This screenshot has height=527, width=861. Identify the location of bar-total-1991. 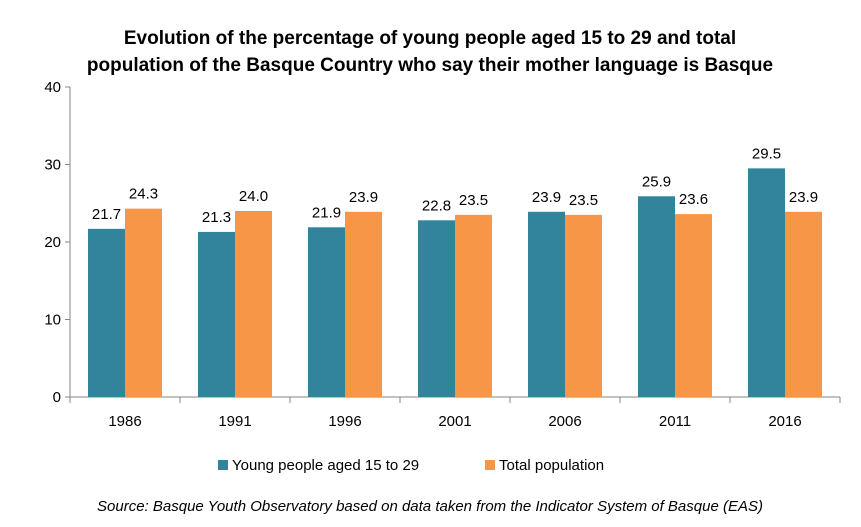
(253, 304).